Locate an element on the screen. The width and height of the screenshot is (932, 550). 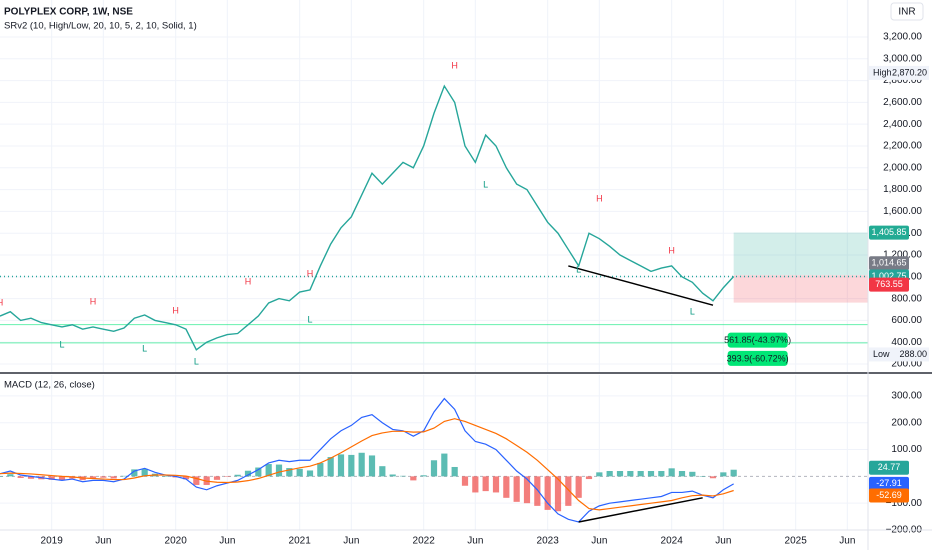
currency-box is located at coordinates (907, 11).